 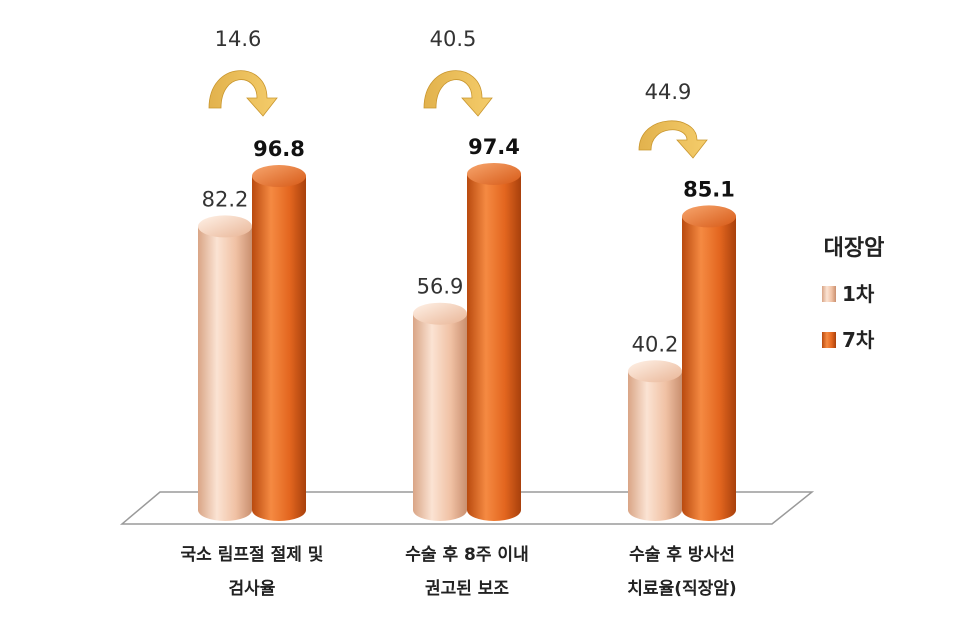 I want to click on bar-s1-c2, so click(x=440, y=411).